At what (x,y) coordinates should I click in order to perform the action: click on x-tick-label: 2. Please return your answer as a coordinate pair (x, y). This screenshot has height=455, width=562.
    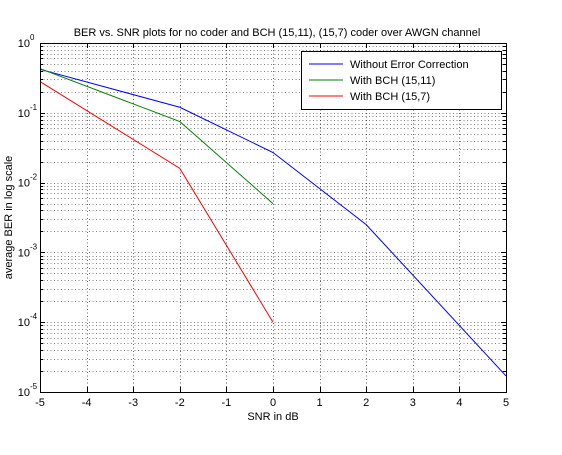
    Looking at the image, I should click on (366, 403).